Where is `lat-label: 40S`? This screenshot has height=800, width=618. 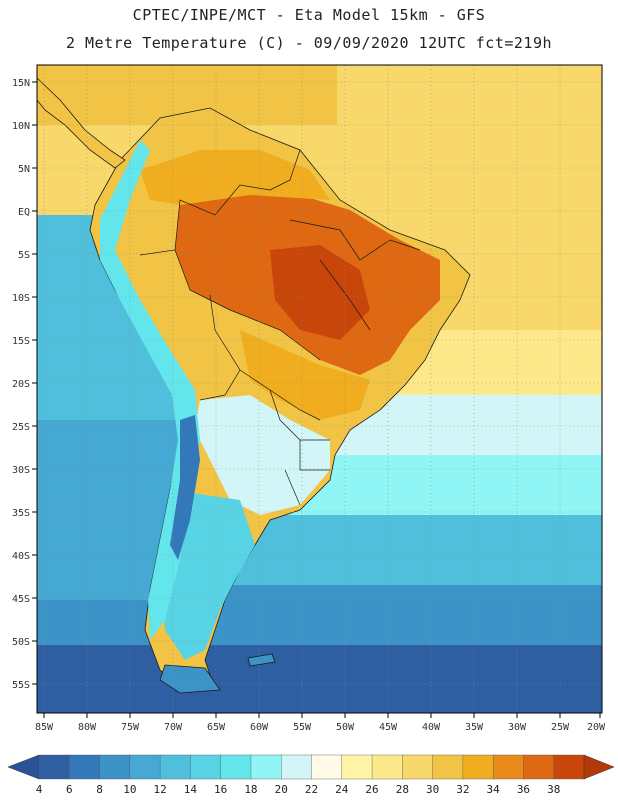 lat-label: 40S is located at coordinates (21, 556).